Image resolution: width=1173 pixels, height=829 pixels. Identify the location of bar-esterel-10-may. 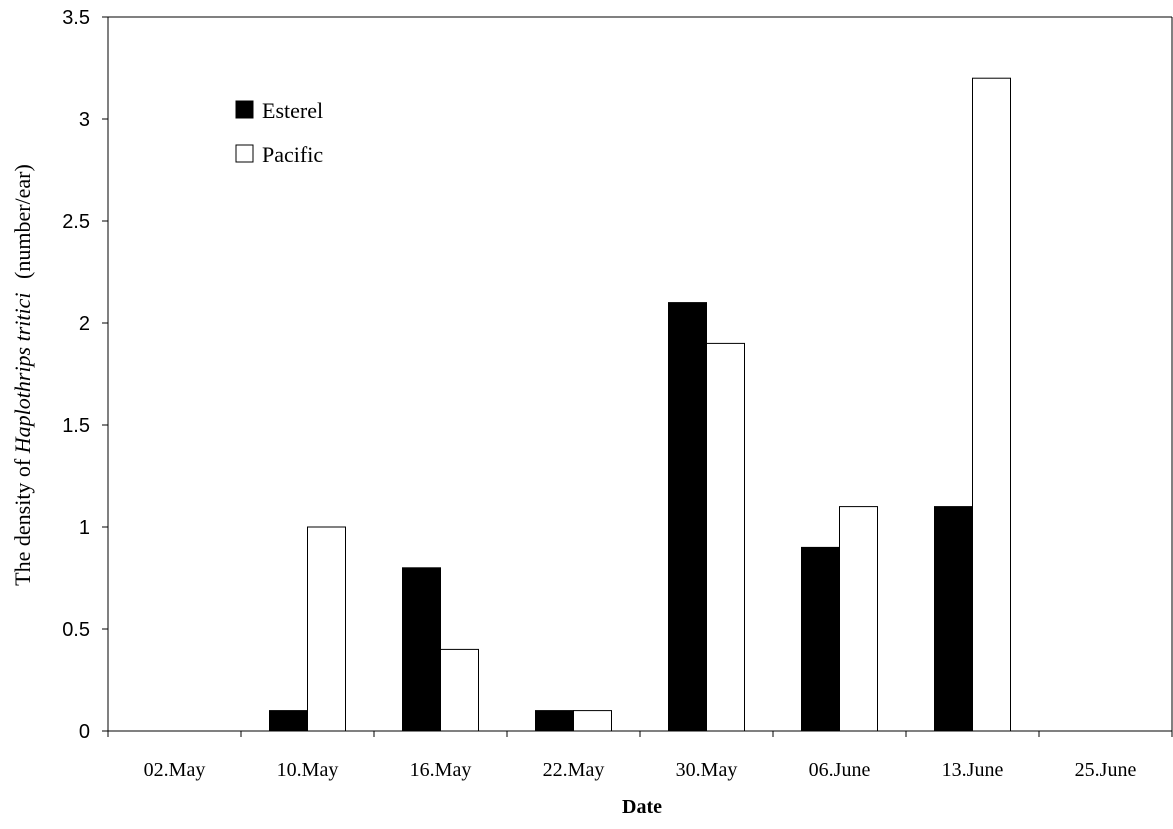
(288, 721).